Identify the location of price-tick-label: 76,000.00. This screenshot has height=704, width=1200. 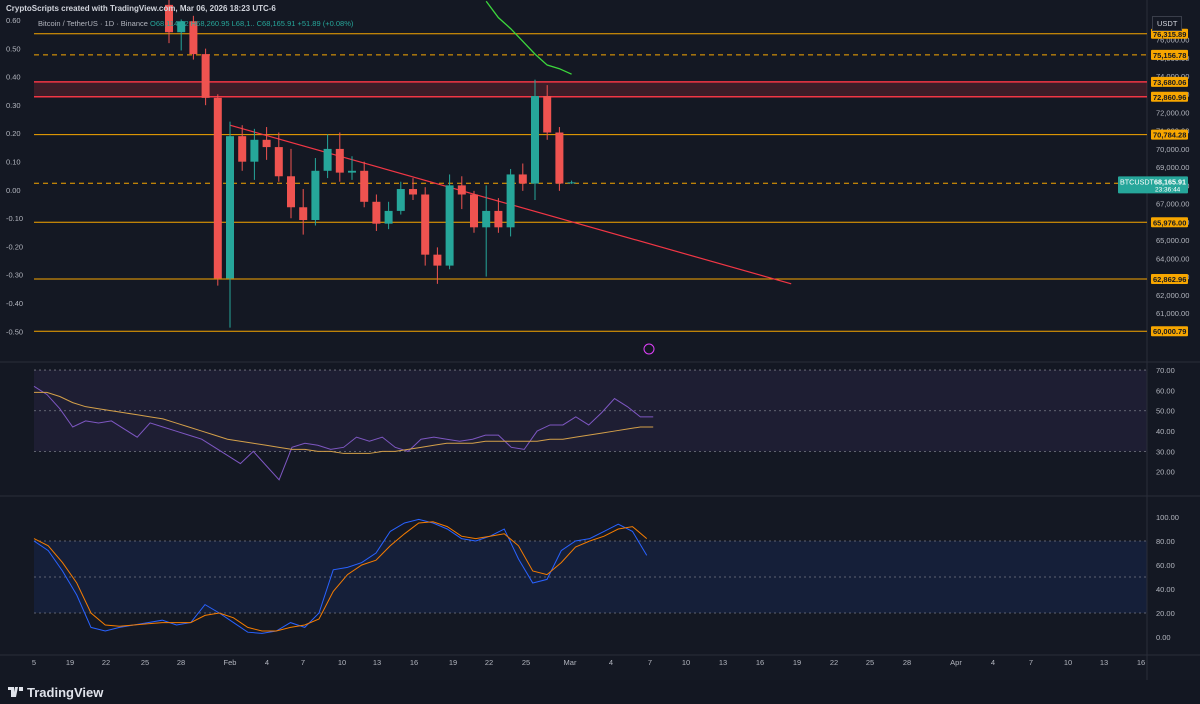
(1172, 40).